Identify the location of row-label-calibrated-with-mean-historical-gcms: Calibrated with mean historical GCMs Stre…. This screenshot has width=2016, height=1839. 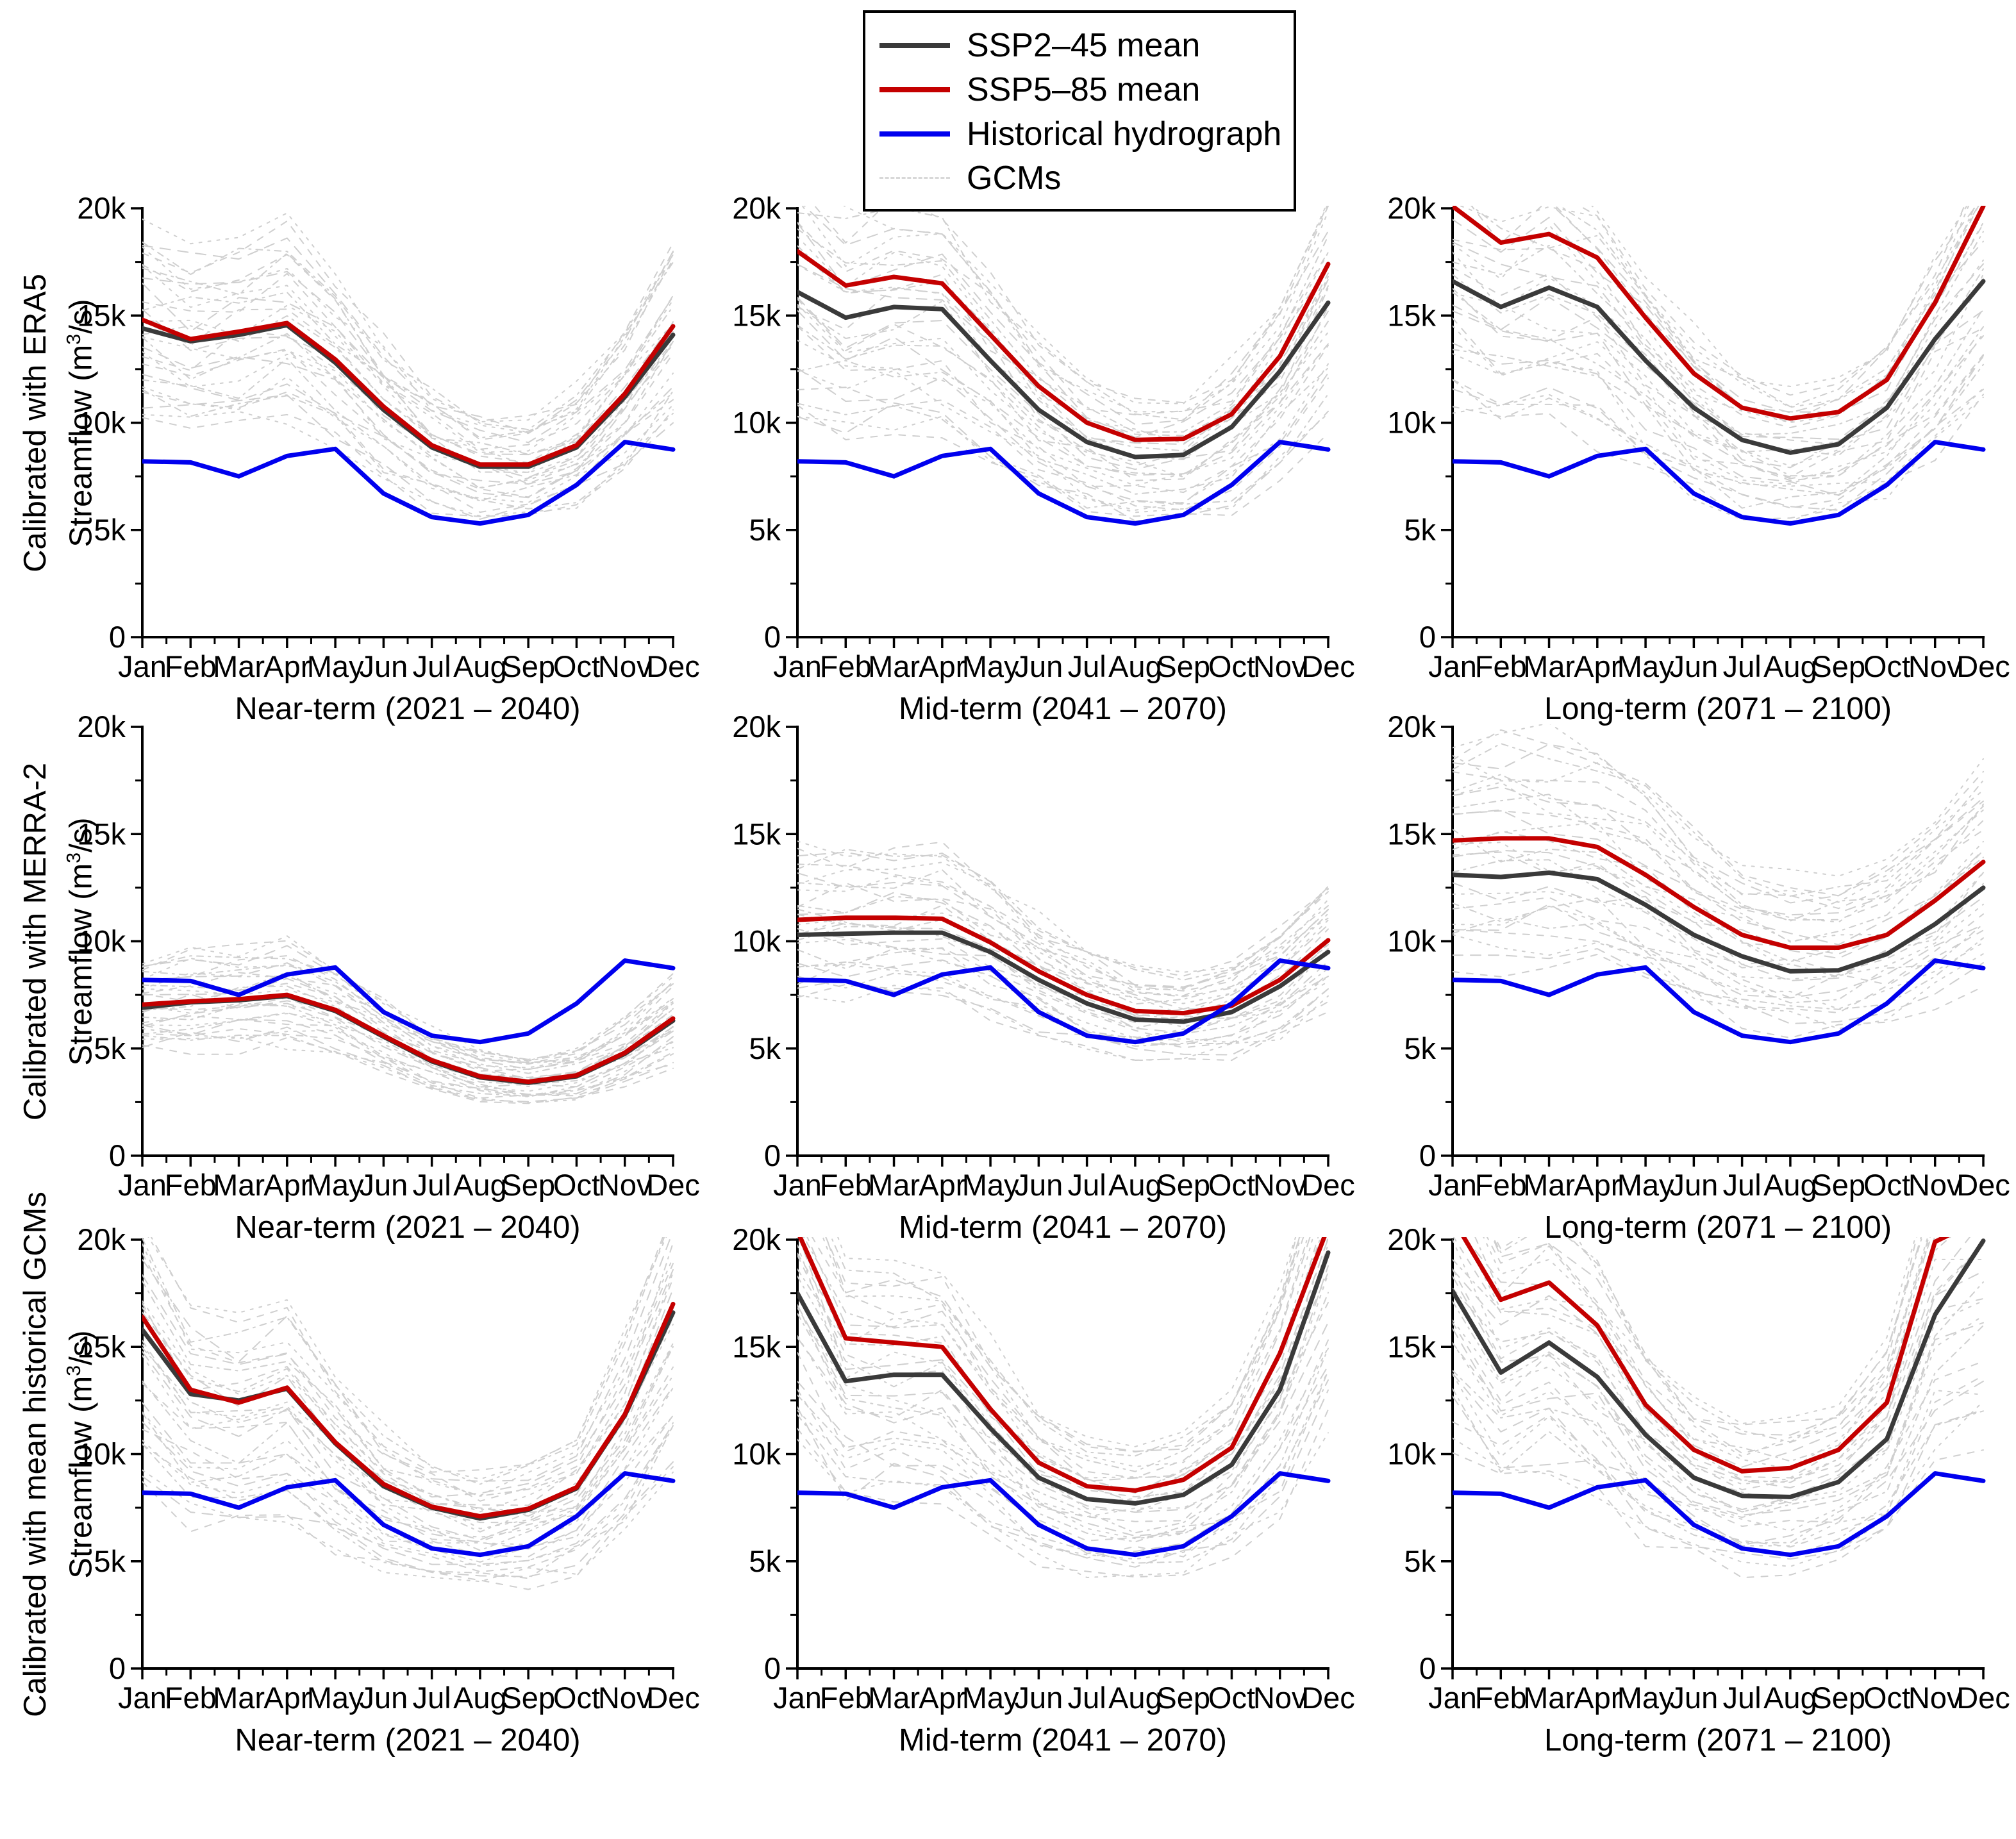
(57, 1454).